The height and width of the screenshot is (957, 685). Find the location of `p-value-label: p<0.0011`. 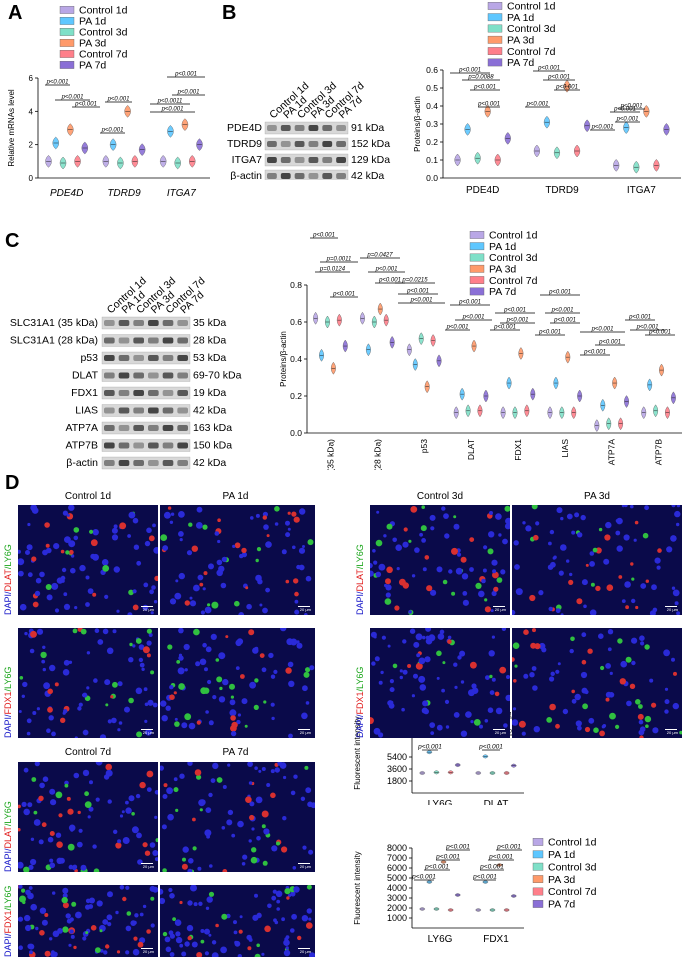

p-value-label: p<0.0011 is located at coordinates (170, 102).